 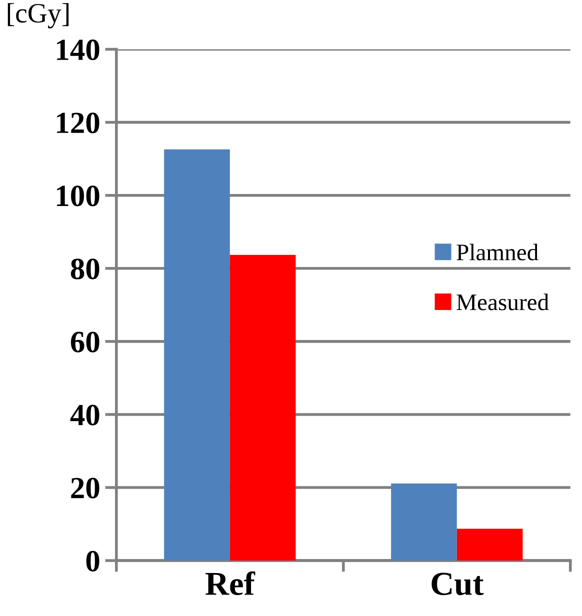 What do you see at coordinates (502, 302) in the screenshot?
I see `legend-label: Measured` at bounding box center [502, 302].